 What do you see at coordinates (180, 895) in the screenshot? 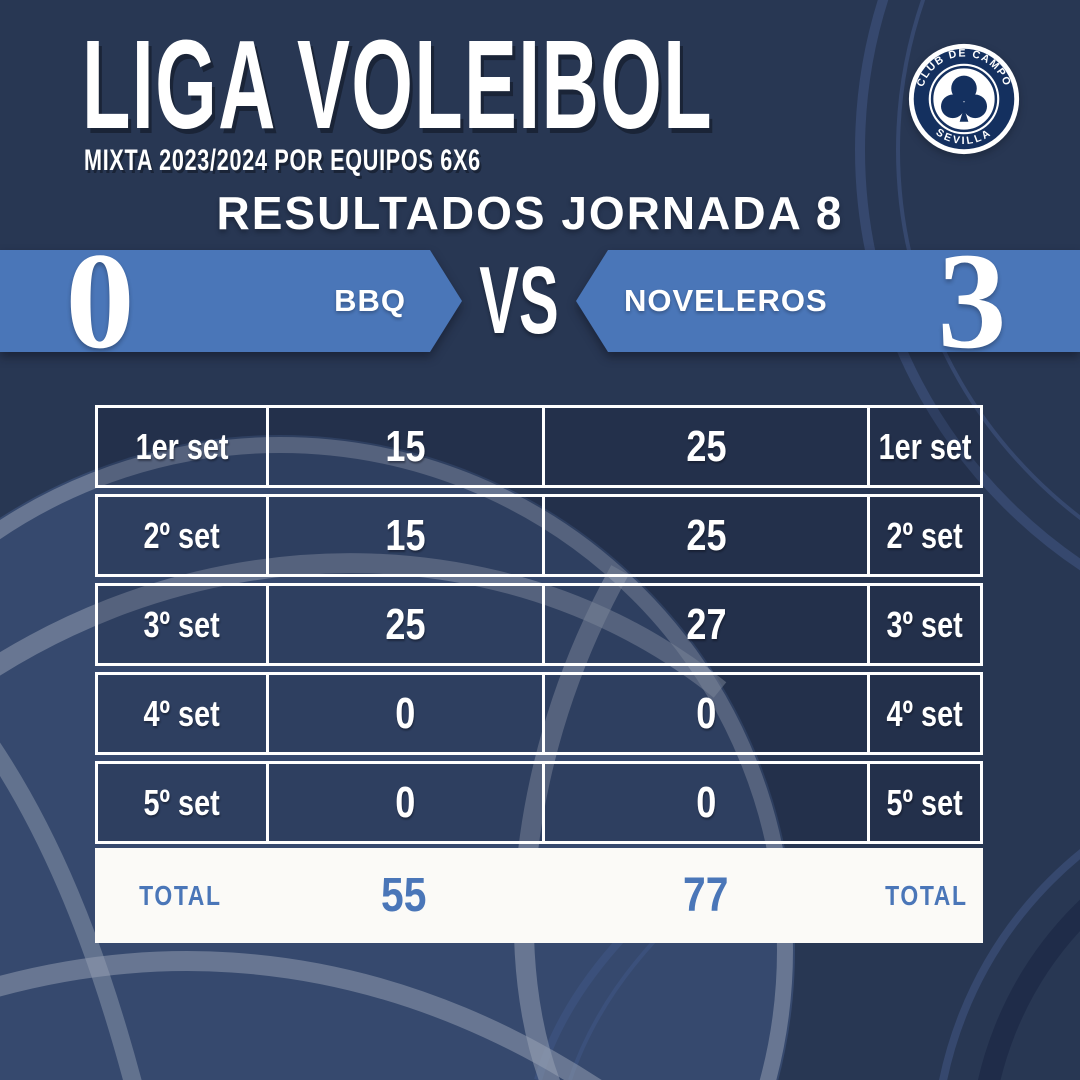
I see `total-label-left: TOTAL` at bounding box center [180, 895].